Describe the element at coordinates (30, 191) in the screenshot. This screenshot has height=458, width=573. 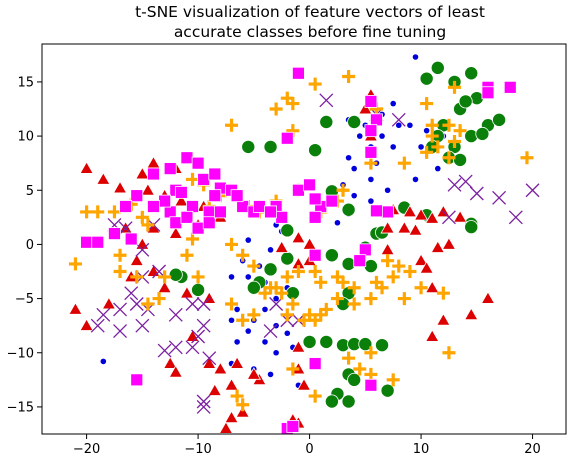
I see `y-tick-label-2: 5` at that location.